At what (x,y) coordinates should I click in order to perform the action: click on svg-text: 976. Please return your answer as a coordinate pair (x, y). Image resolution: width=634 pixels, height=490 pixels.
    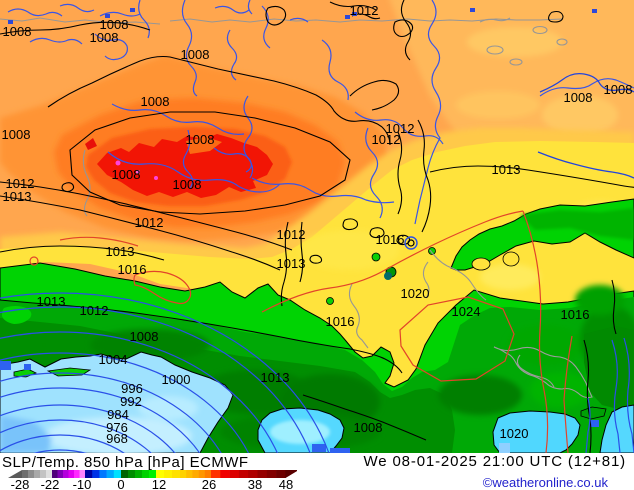
    Looking at the image, I should click on (117, 427).